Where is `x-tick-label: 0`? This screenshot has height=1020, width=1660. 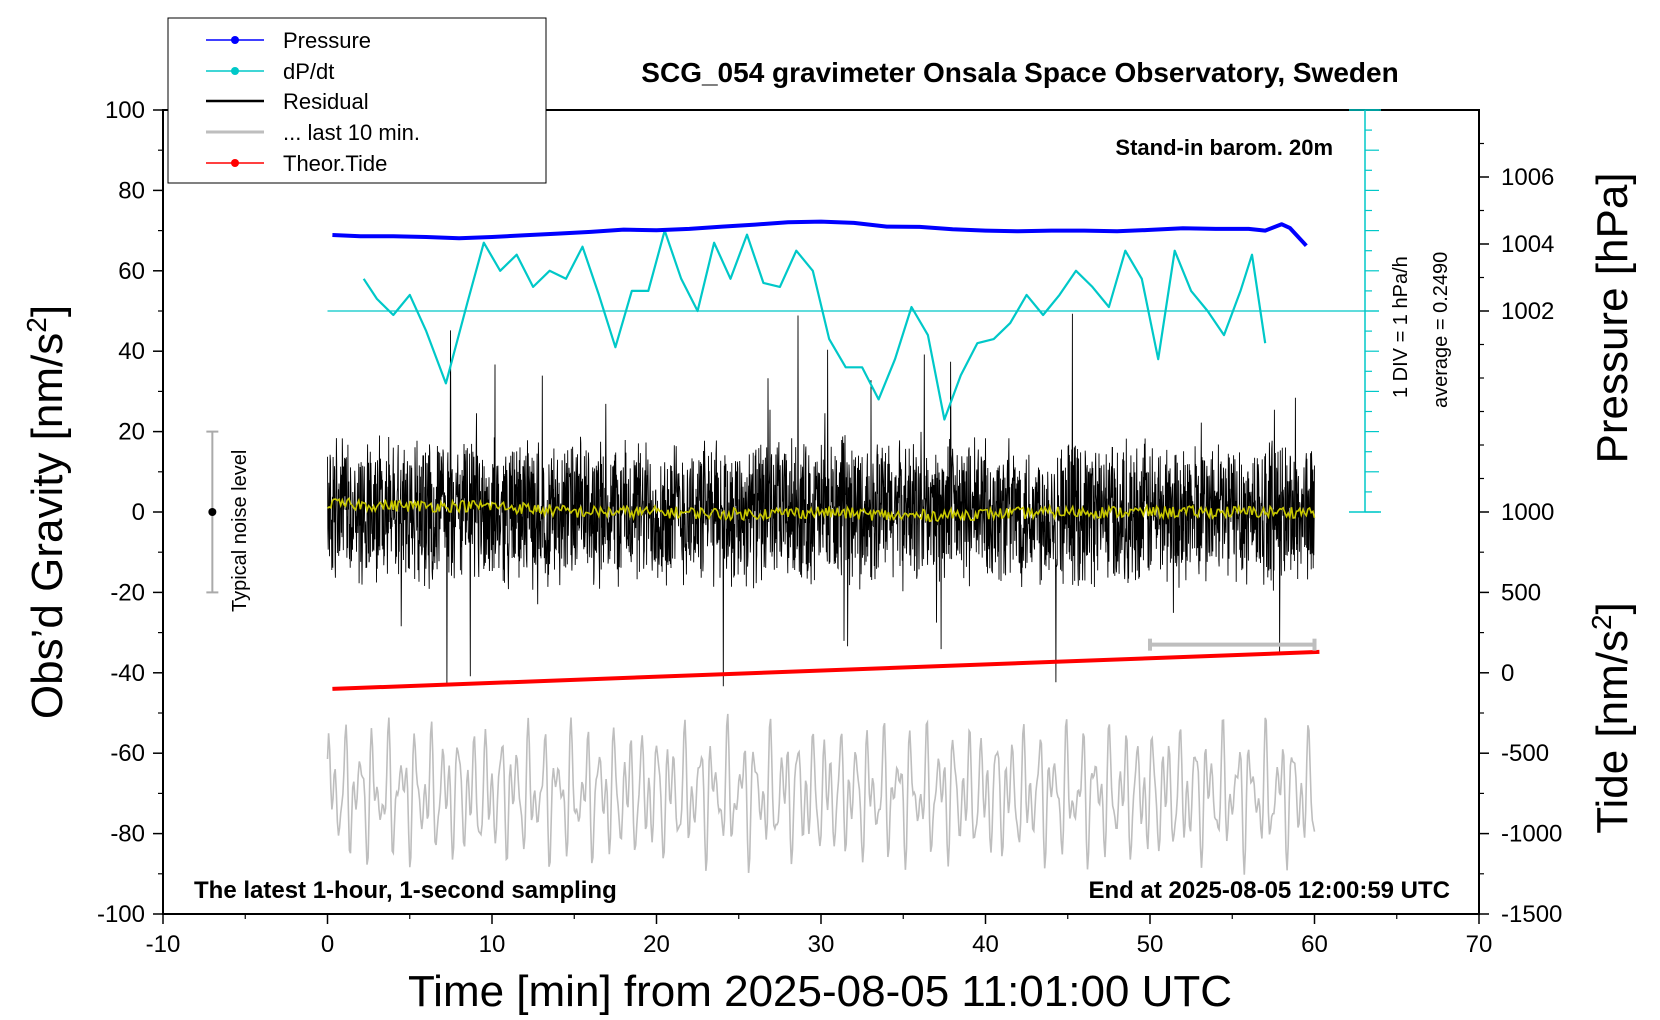
x-tick-label: 0 is located at coordinates (327, 944).